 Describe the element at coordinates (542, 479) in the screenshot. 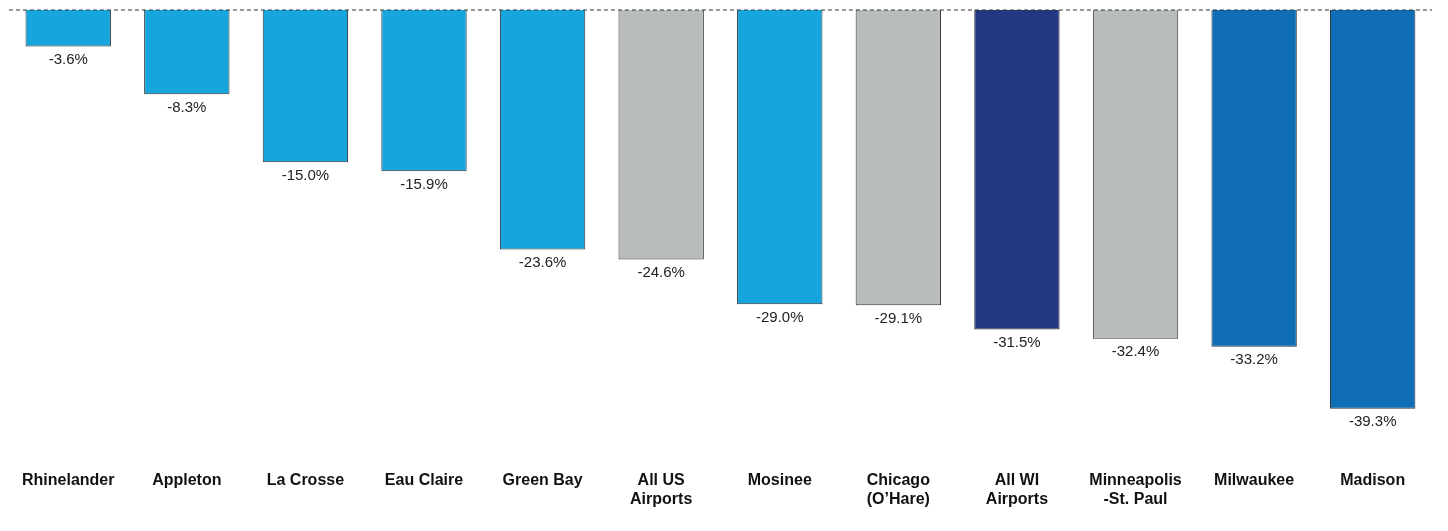

I see `x-tick-label: Green Bay` at that location.